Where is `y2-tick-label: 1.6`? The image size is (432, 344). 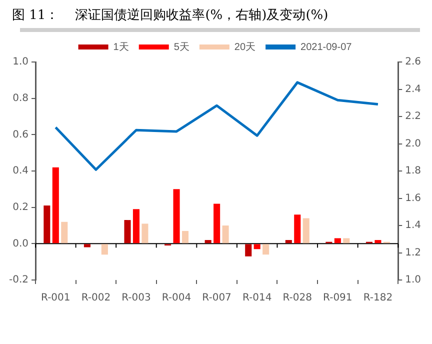 y2-tick-label: 1.6 is located at coordinates (413, 198).